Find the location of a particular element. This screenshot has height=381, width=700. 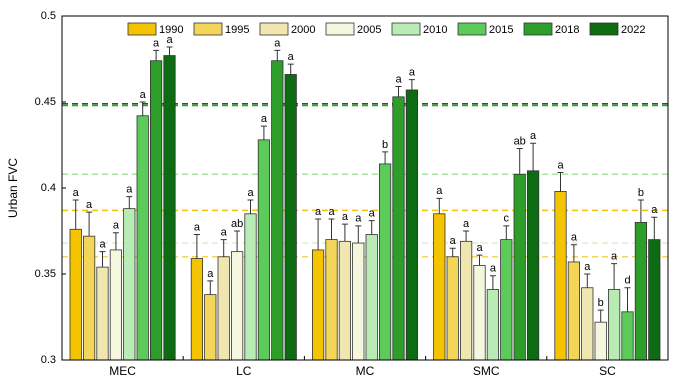

legend-label: 1995 is located at coordinates (237, 30).